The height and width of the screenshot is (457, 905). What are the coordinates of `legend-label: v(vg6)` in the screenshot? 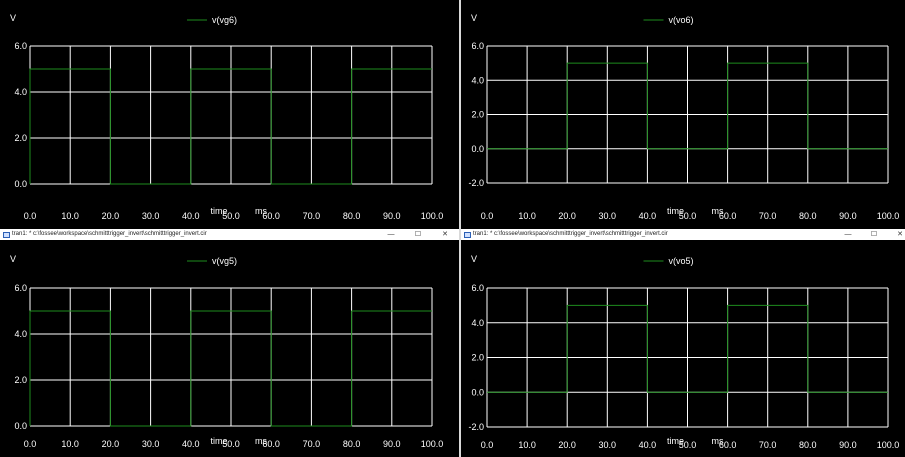 It's located at (224, 20).